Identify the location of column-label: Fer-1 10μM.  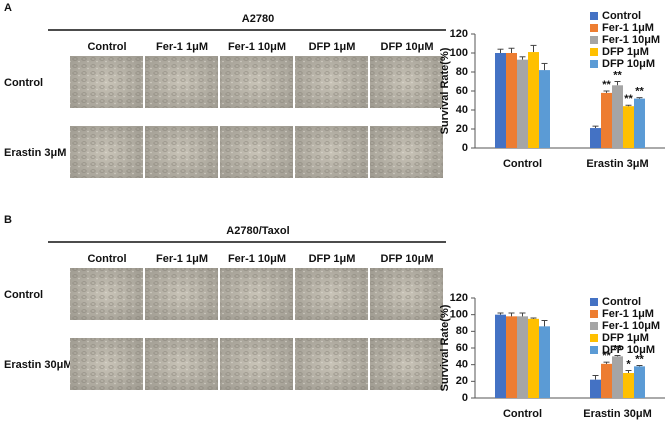
(257, 259).